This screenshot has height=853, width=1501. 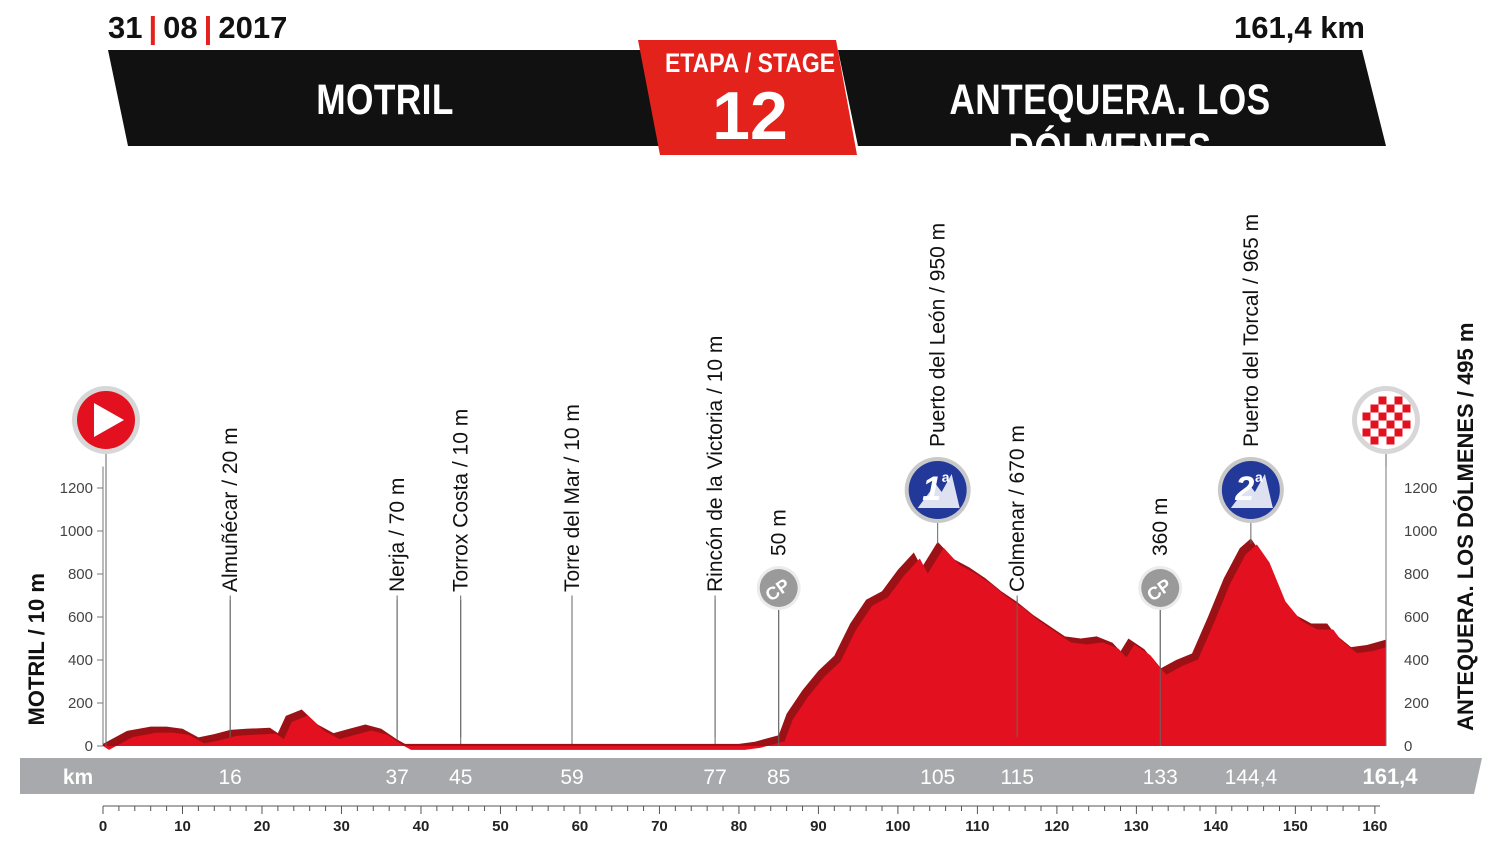 What do you see at coordinates (36, 649) in the screenshot?
I see `left-axis-label: MOTRIL / 10 m` at bounding box center [36, 649].